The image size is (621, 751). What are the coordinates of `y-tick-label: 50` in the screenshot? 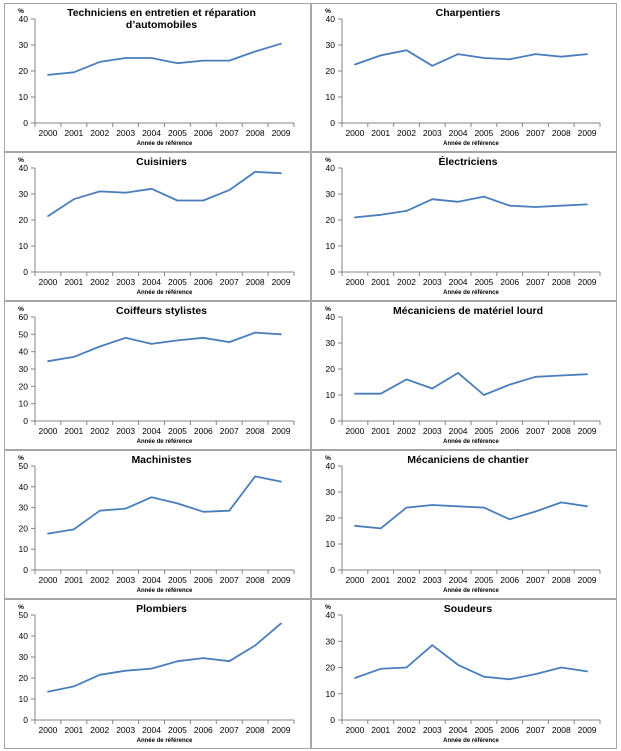 It's located at (24, 466).